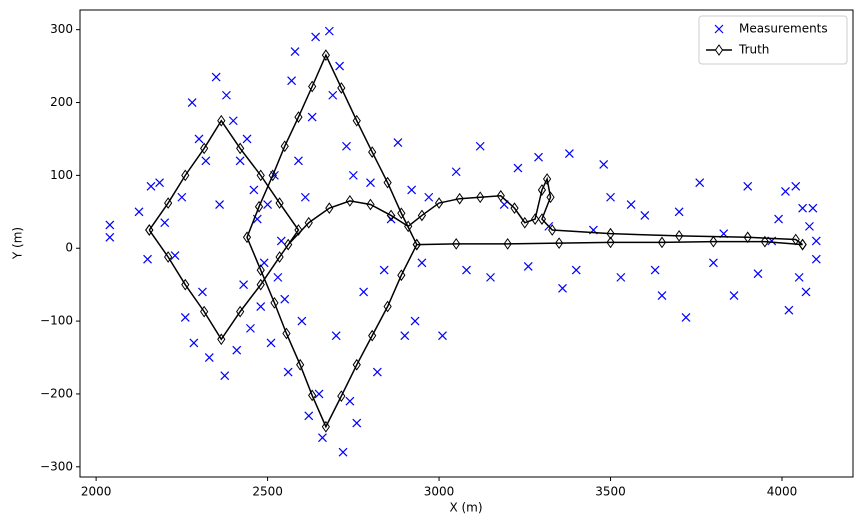 Image resolution: width=862 pixels, height=525 pixels. What do you see at coordinates (782, 492) in the screenshot?
I see `x-tick-label: 4000` at bounding box center [782, 492].